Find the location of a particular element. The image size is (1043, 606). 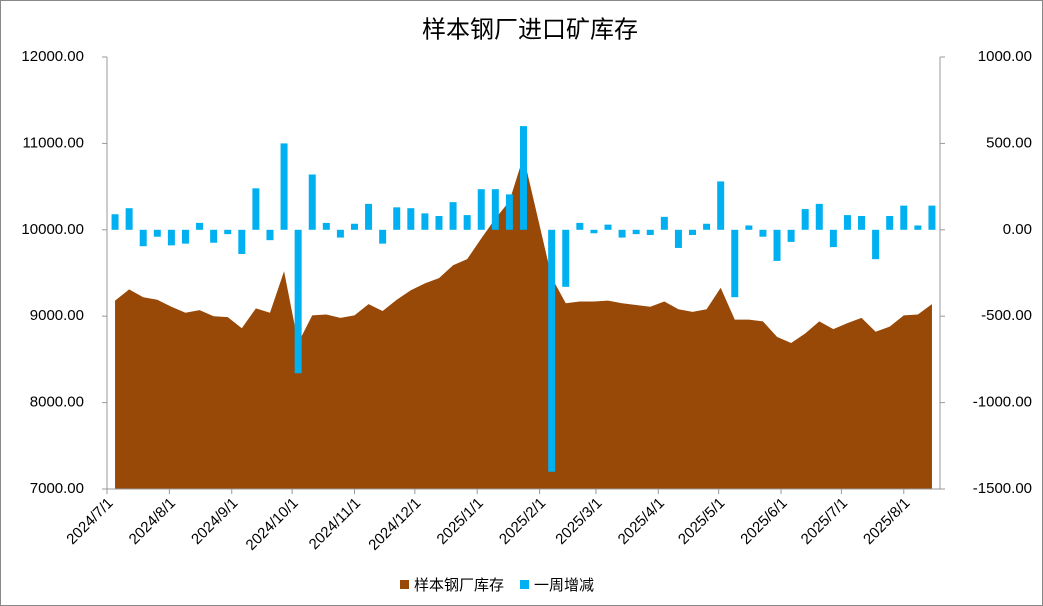

legend-label: 样本钢厂库存 is located at coordinates (459, 585).